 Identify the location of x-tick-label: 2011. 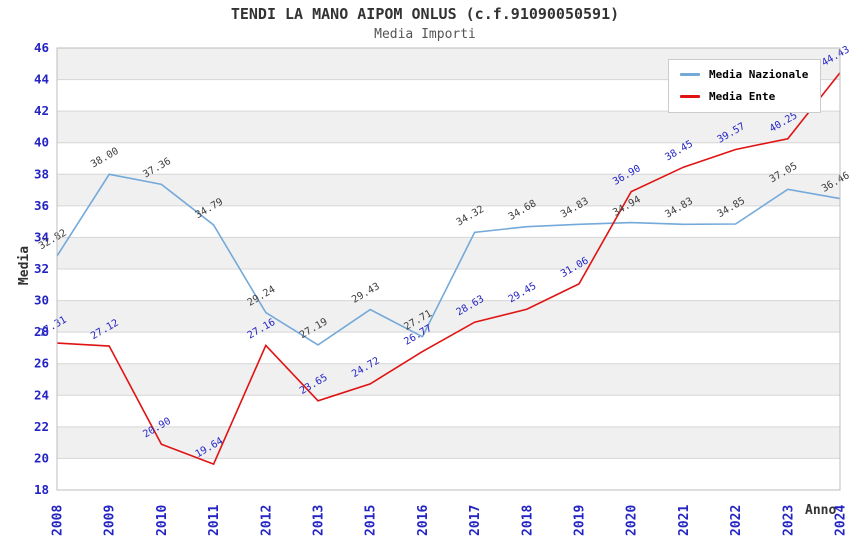
(214, 520).